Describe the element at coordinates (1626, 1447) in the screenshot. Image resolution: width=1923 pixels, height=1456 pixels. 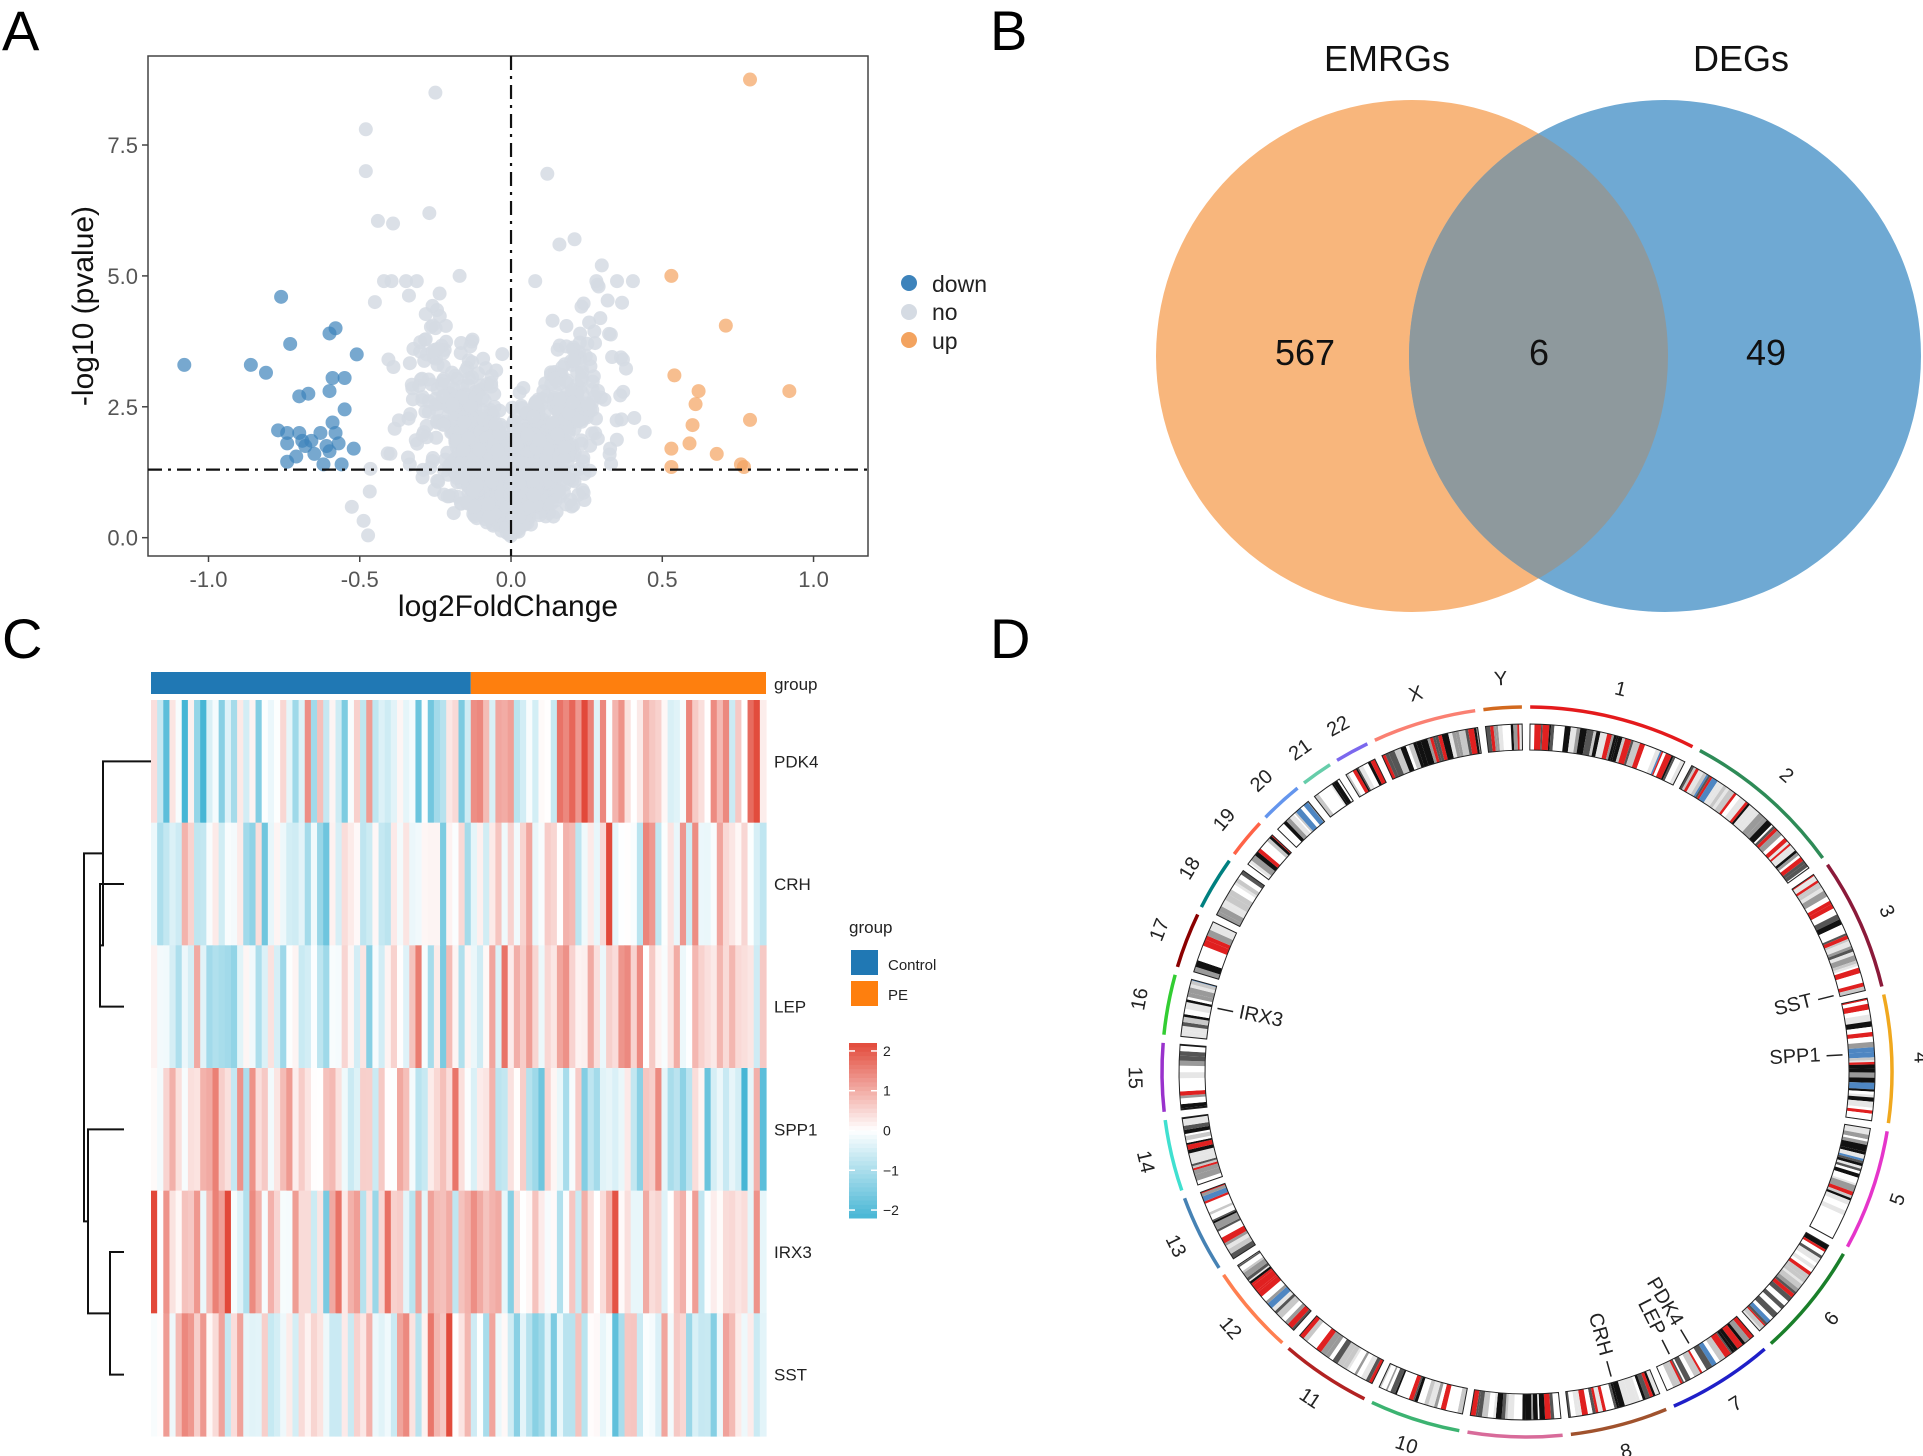
I see `chromosome-label-8: 8` at that location.